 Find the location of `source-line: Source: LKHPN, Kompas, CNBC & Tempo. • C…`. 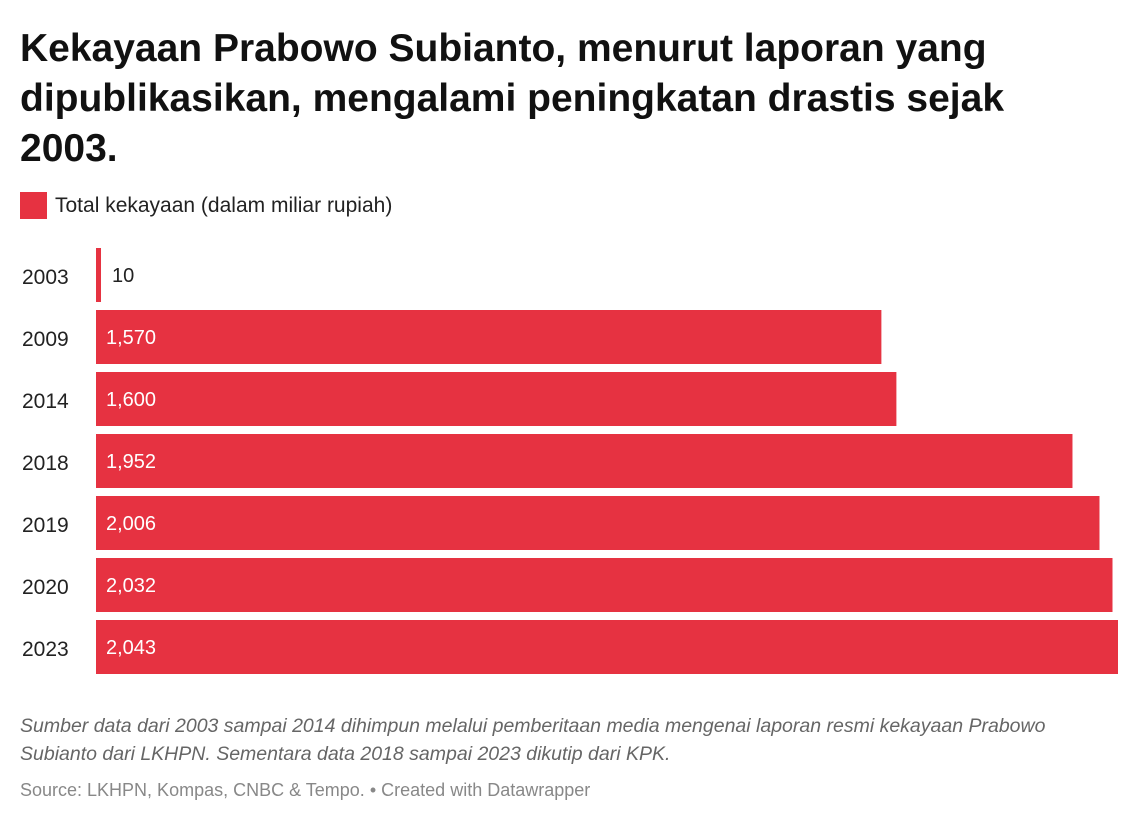

source-line: Source: LKHPN, Kompas, CNBC & Tempo. • C… is located at coordinates (305, 790).